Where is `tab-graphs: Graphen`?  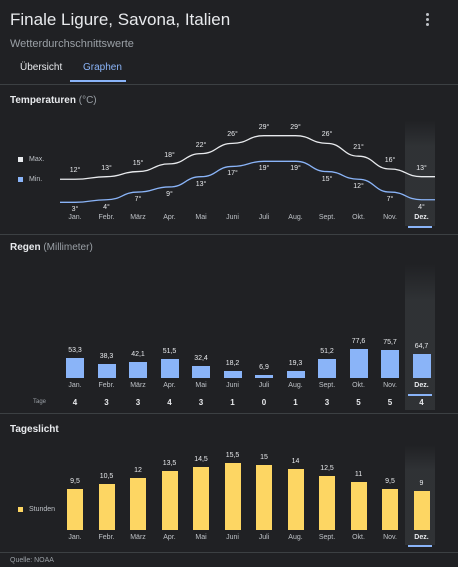
tab-graphs: Graphen is located at coordinates (102, 67).